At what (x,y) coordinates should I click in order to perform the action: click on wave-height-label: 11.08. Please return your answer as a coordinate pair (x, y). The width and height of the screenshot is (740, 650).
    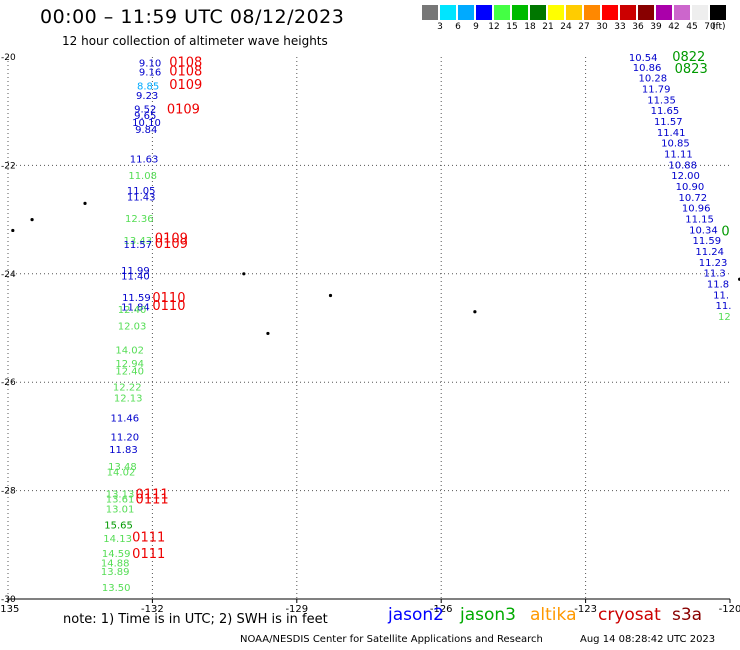
    Looking at the image, I should click on (142, 176).